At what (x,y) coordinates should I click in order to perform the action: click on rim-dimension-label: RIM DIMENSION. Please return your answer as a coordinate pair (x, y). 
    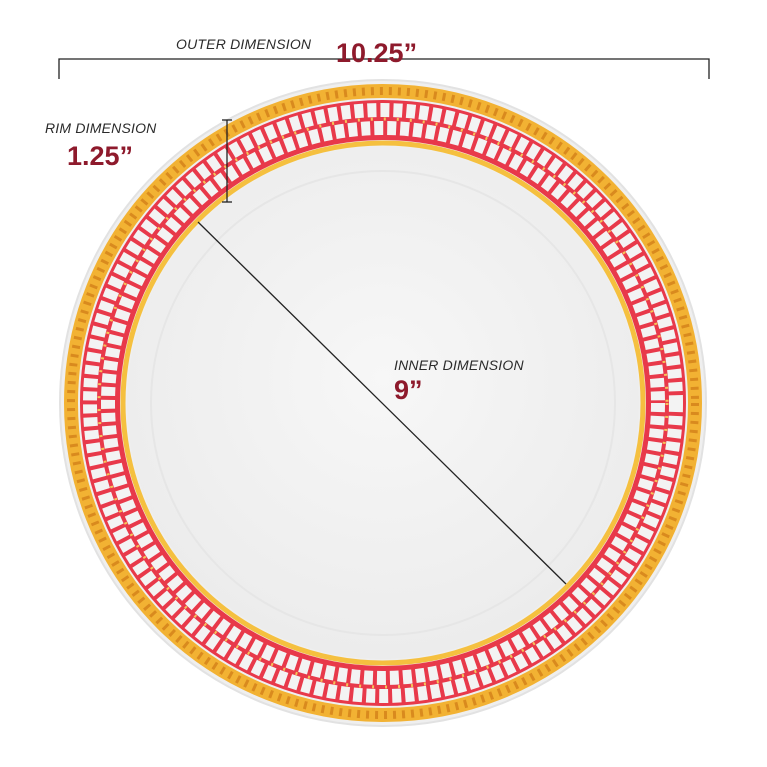
    Looking at the image, I should click on (101, 128).